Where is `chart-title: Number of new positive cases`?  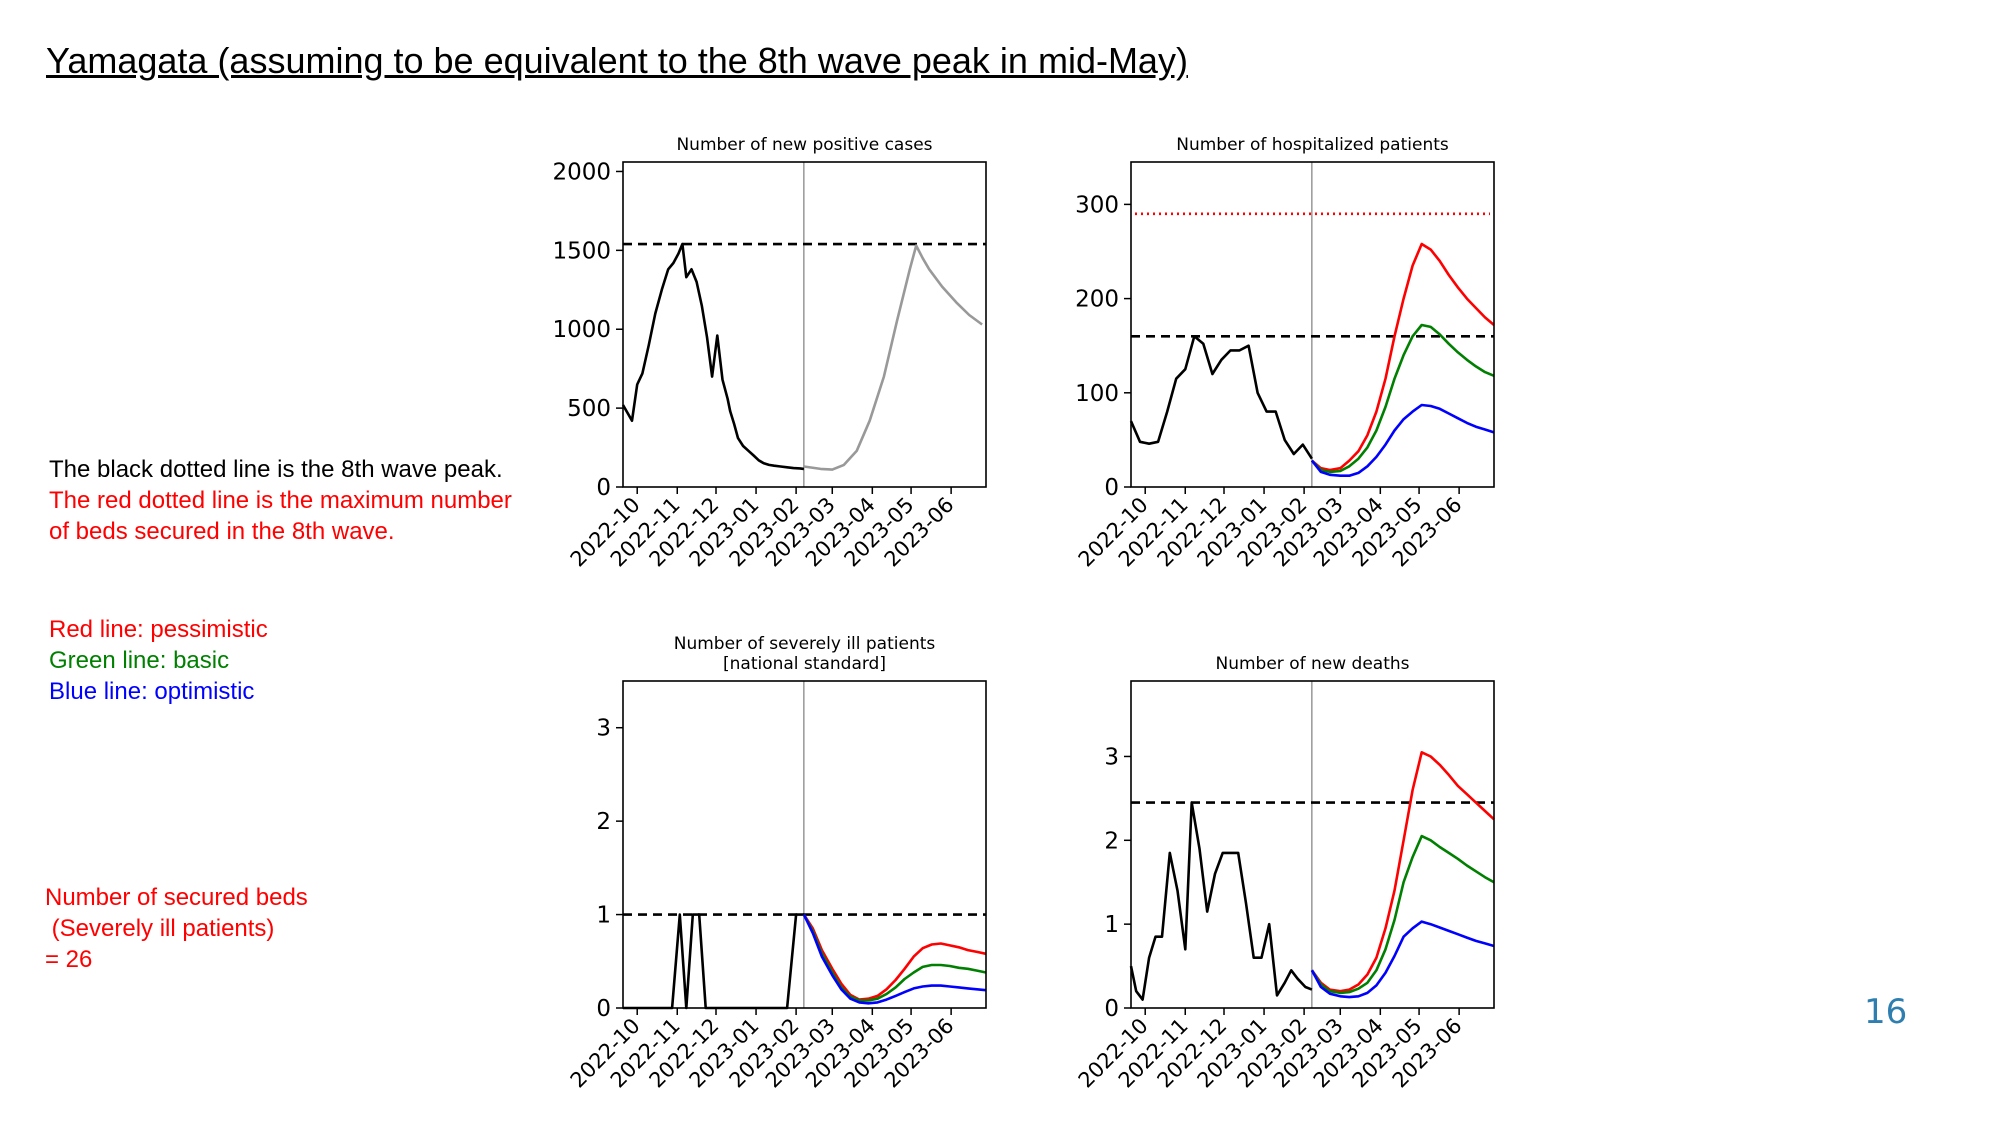 chart-title: Number of new positive cases is located at coordinates (804, 145).